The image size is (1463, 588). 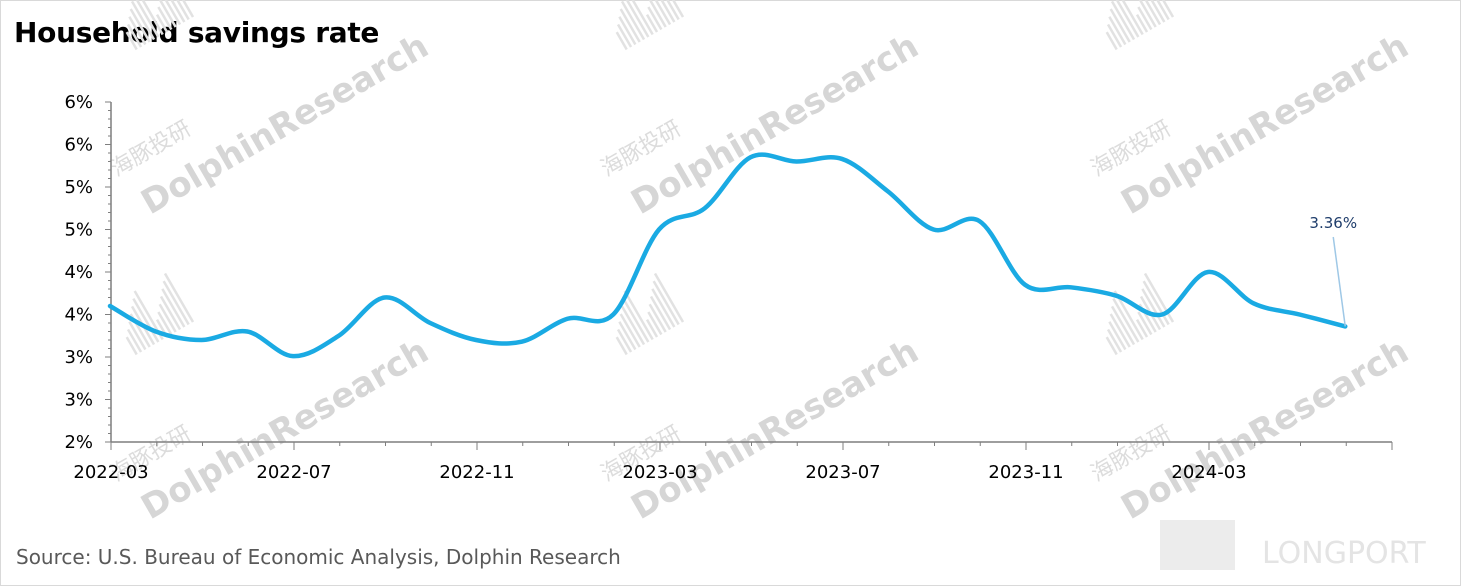 I want to click on x-tick-label: 2023-07, so click(x=842, y=472).